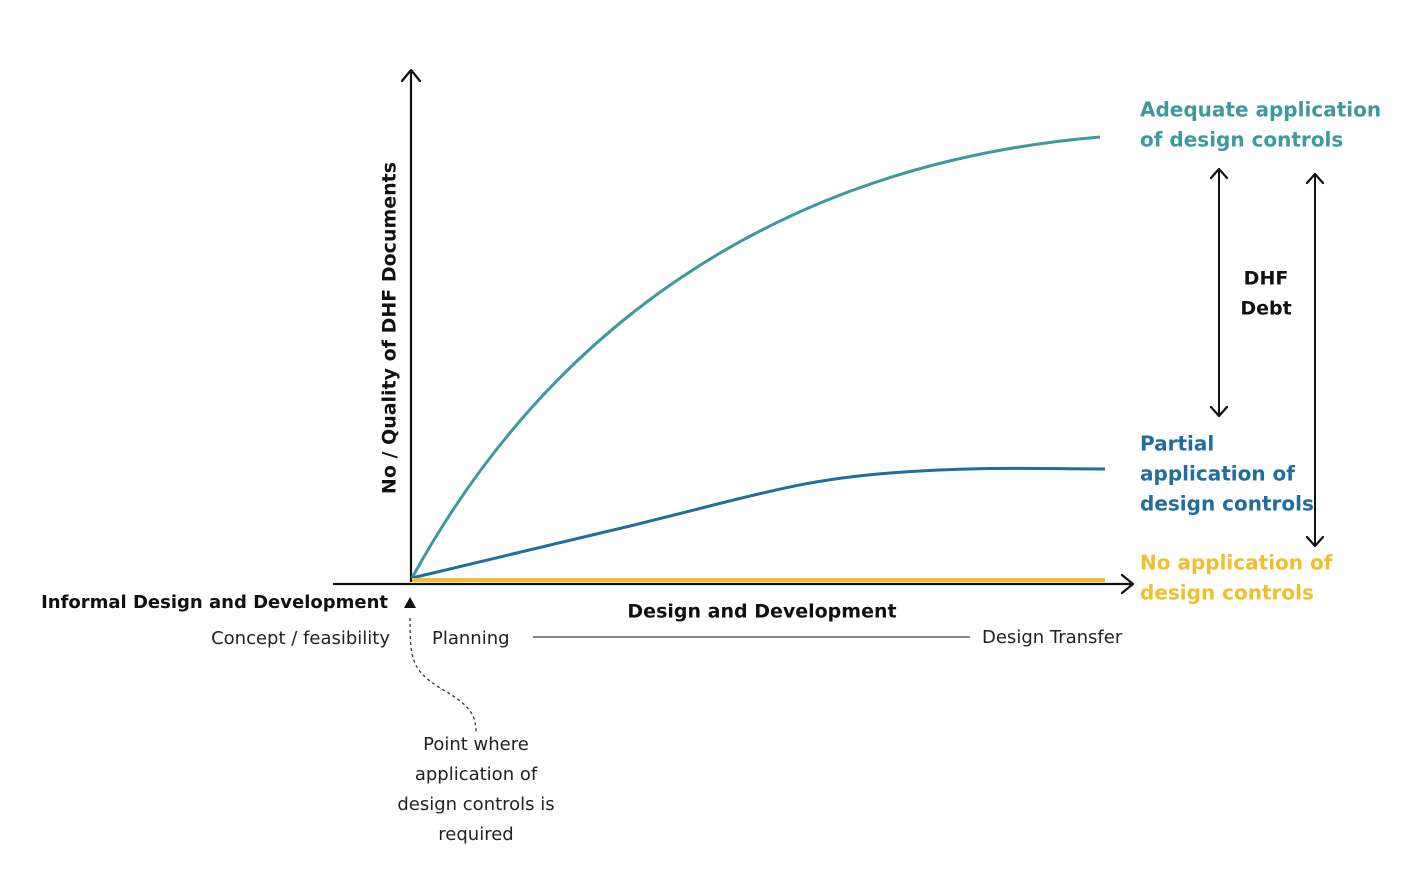  What do you see at coordinates (411, 75) in the screenshot?
I see `y-axis-arrow` at bounding box center [411, 75].